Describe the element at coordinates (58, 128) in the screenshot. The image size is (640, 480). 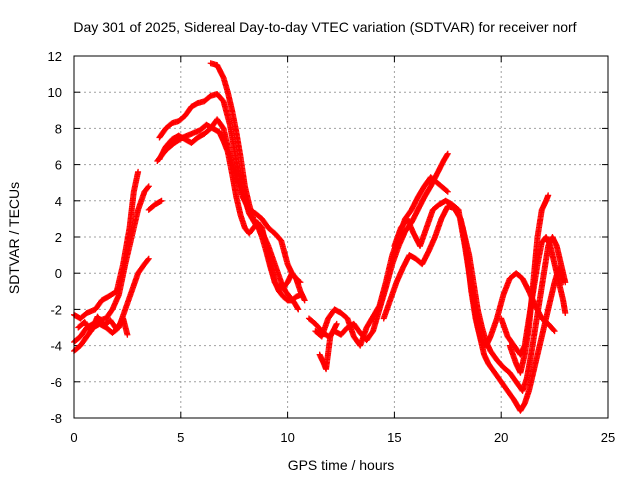
I see `y-tick-label: 8` at that location.